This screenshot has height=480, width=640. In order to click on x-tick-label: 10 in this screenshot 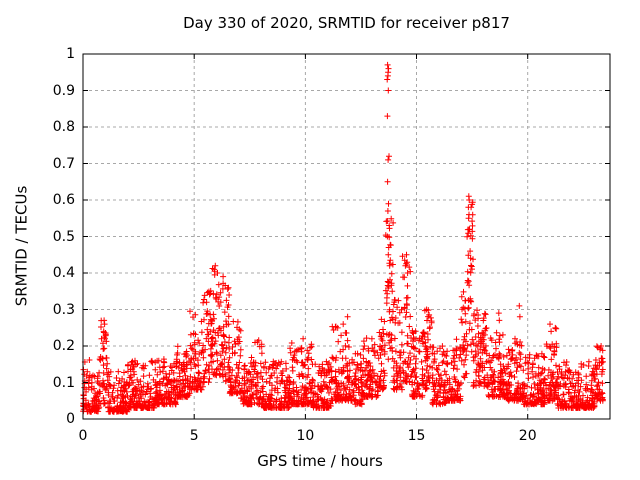, I will do `click(305, 436)`.